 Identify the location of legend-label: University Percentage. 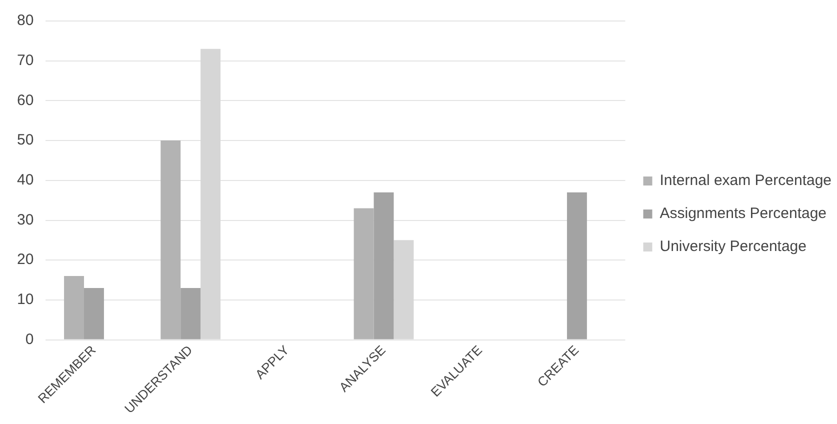
(733, 247).